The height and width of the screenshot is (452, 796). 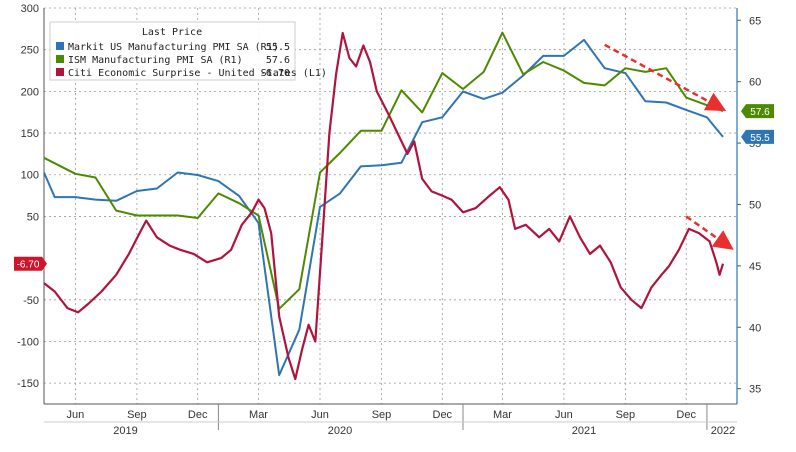 What do you see at coordinates (33, 217) in the screenshot?
I see `left-tick-label: 50` at bounding box center [33, 217].